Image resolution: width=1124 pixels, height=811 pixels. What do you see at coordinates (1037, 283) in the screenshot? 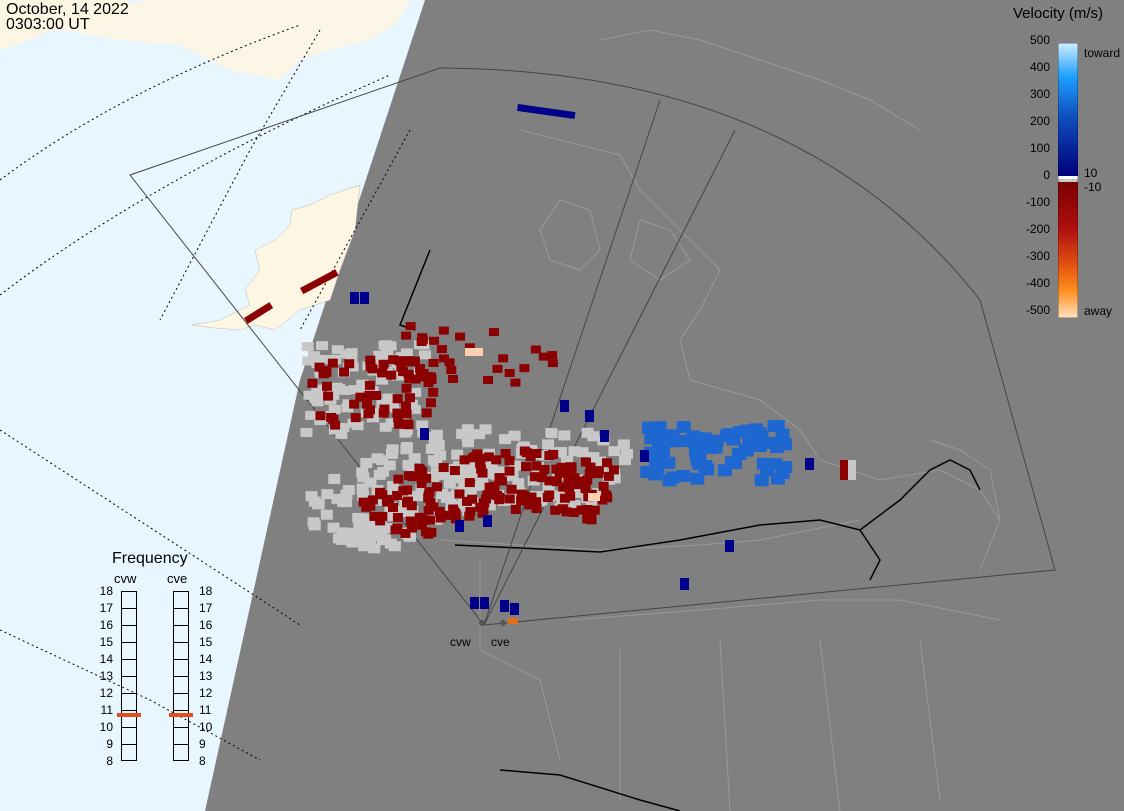
I see `velocity-tick: -400` at bounding box center [1037, 283].